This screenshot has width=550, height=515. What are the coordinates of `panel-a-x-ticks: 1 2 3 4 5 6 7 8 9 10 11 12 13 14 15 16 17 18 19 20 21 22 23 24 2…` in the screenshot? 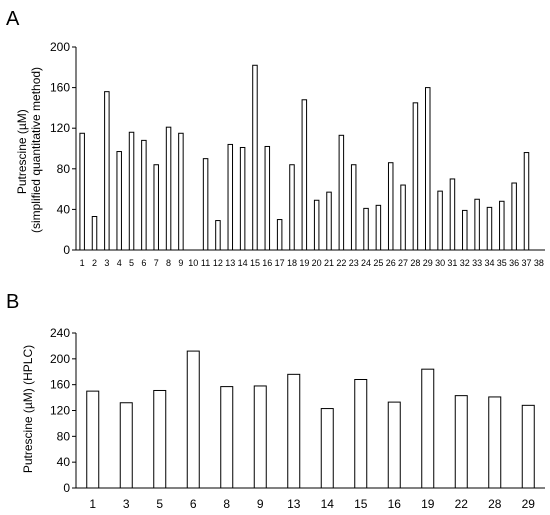 It's located at (312, 263).